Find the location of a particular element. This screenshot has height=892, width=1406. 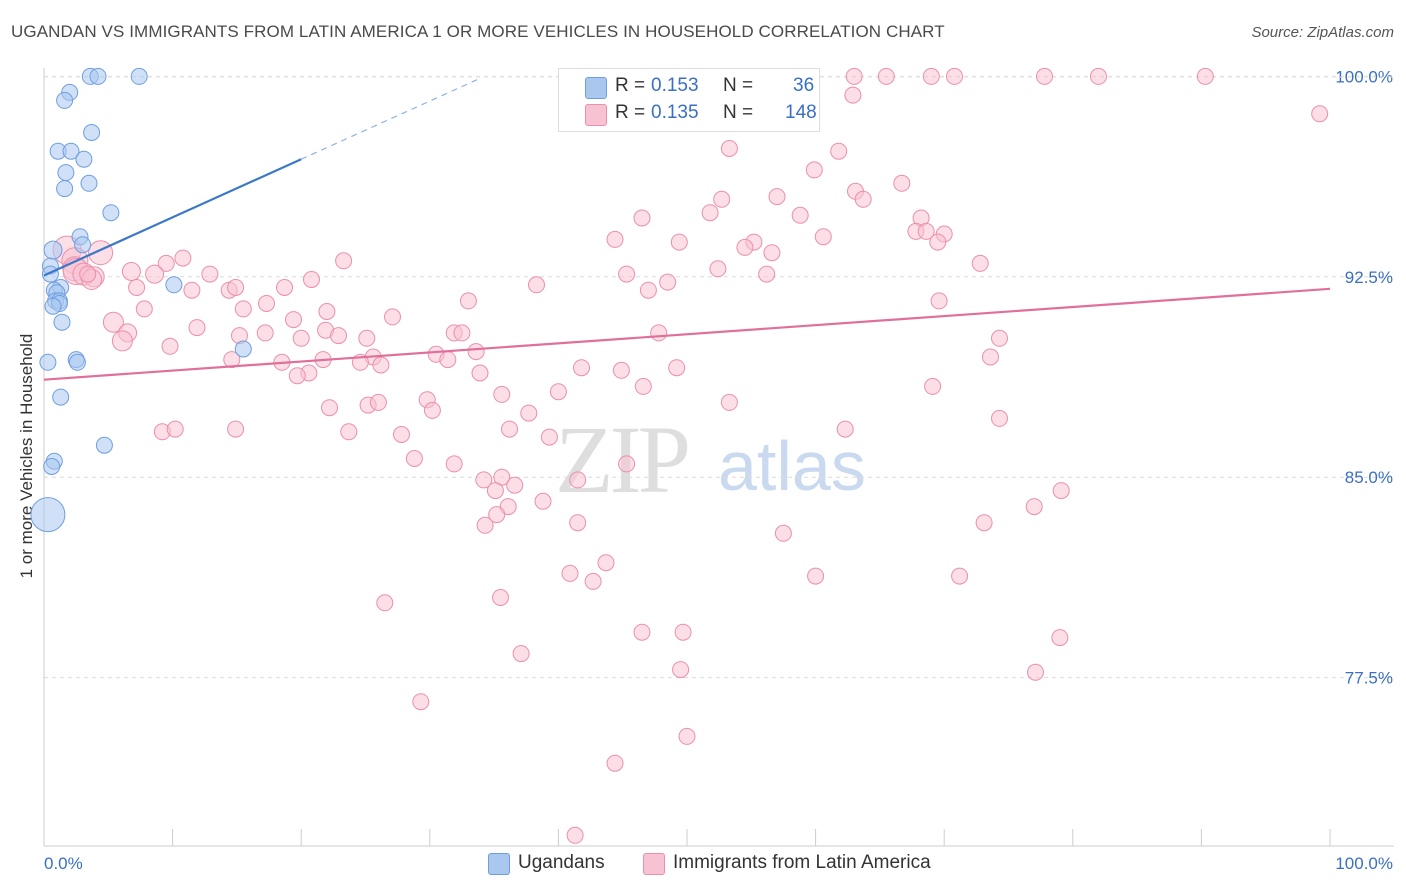

bottom-legend-label: Immigrants from Latin America is located at coordinates (802, 862).